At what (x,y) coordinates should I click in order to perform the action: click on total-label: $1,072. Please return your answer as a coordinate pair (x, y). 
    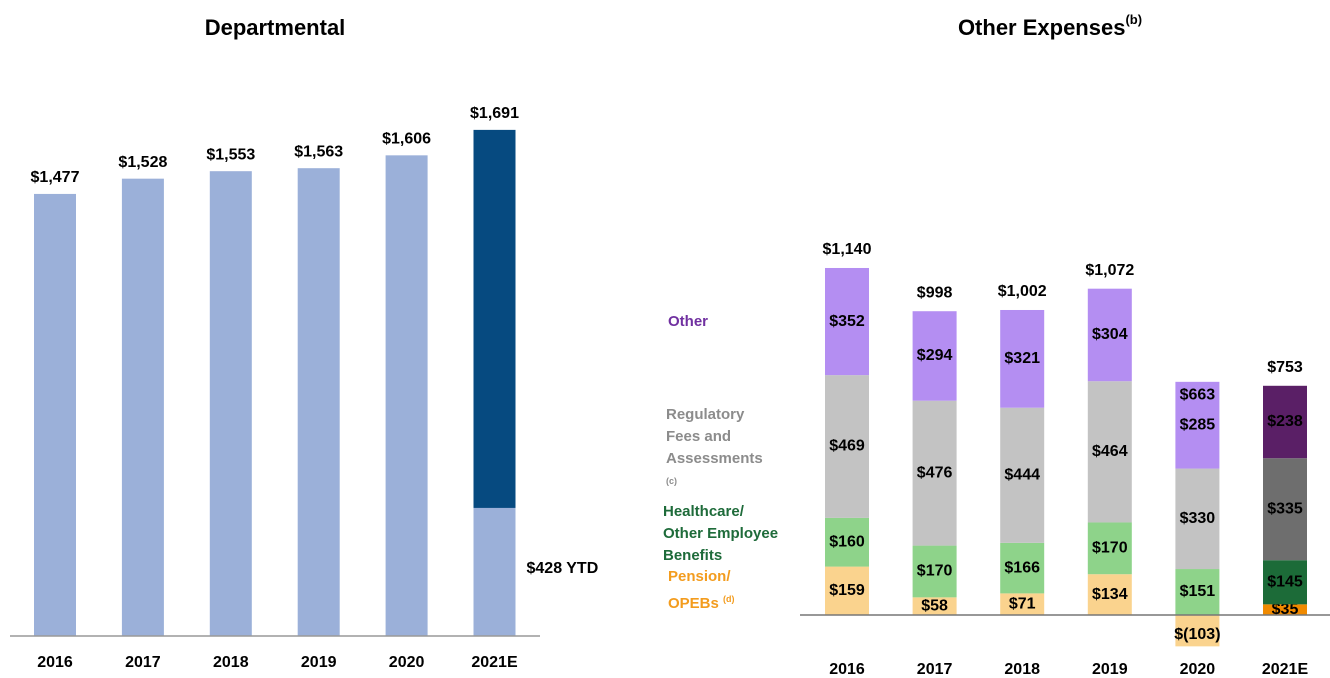
    Looking at the image, I should click on (1109, 270).